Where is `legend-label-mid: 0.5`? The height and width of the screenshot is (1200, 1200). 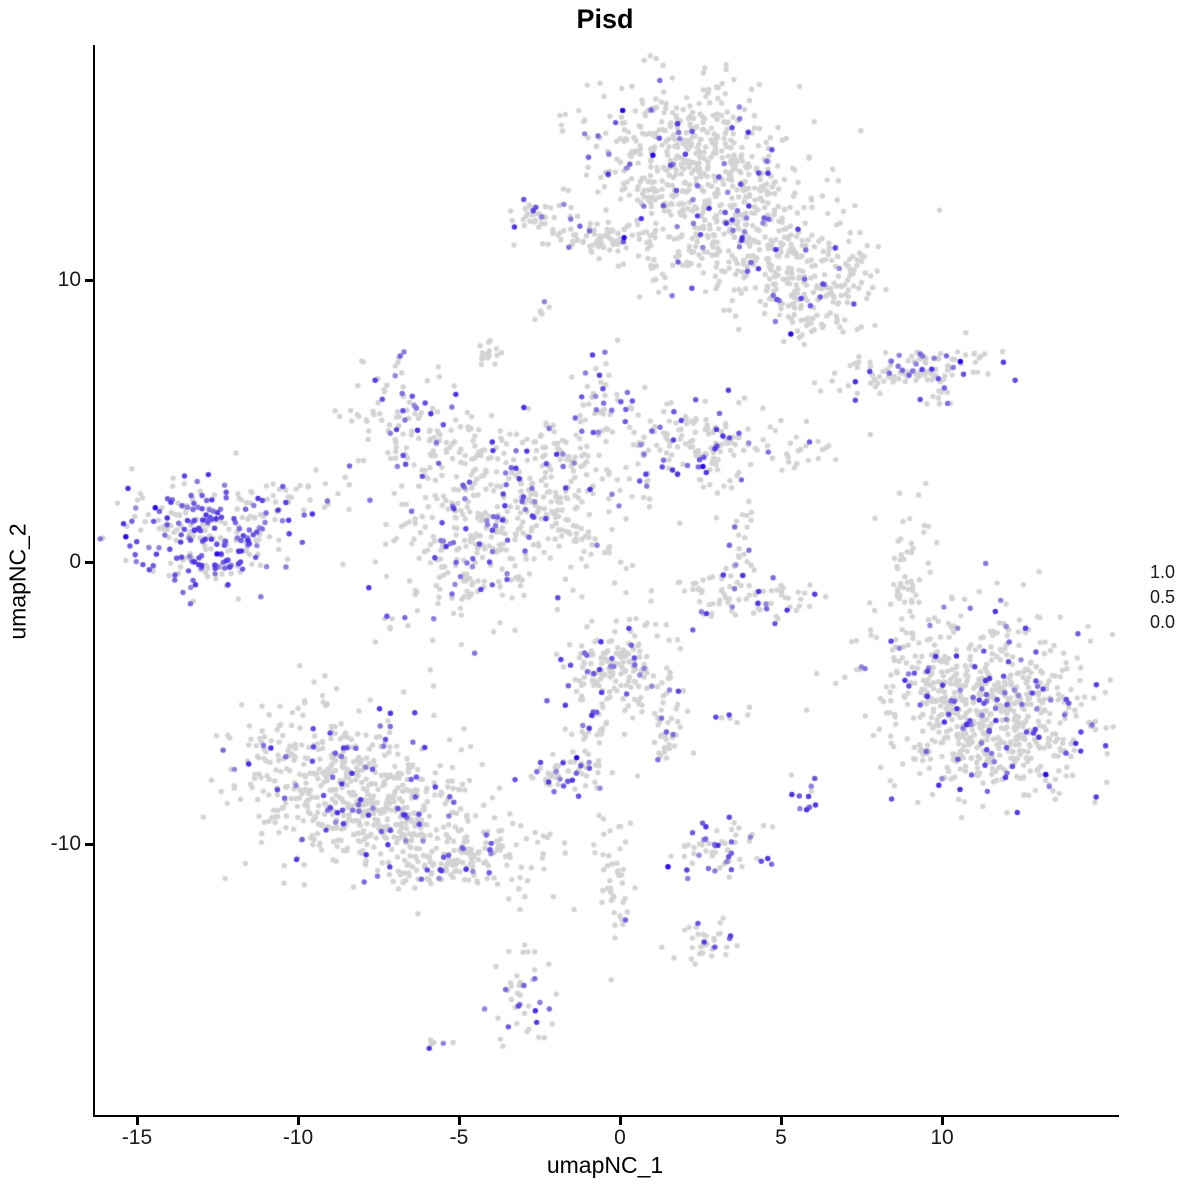 legend-label-mid: 0.5 is located at coordinates (1163, 597).